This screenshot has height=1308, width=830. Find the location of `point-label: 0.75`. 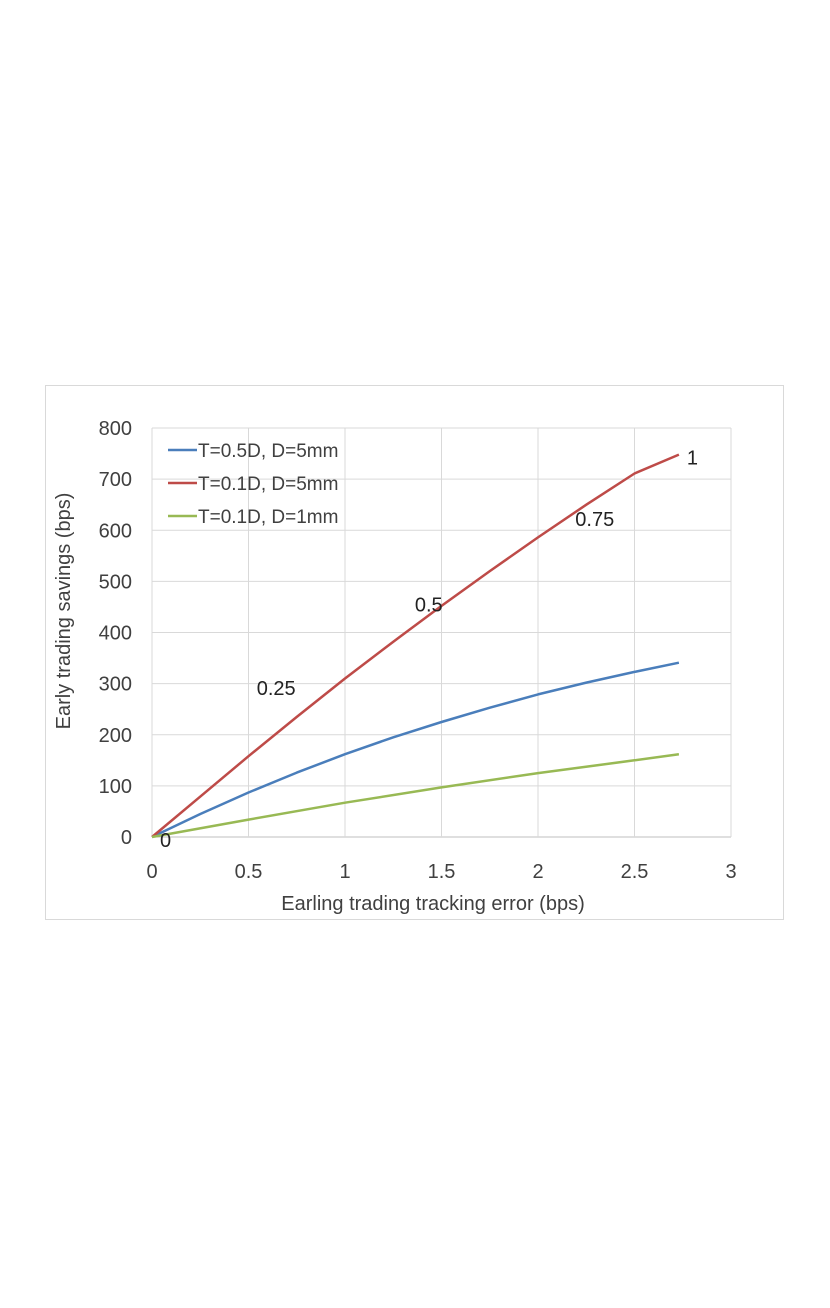

point-label: 0.75 is located at coordinates (594, 520).